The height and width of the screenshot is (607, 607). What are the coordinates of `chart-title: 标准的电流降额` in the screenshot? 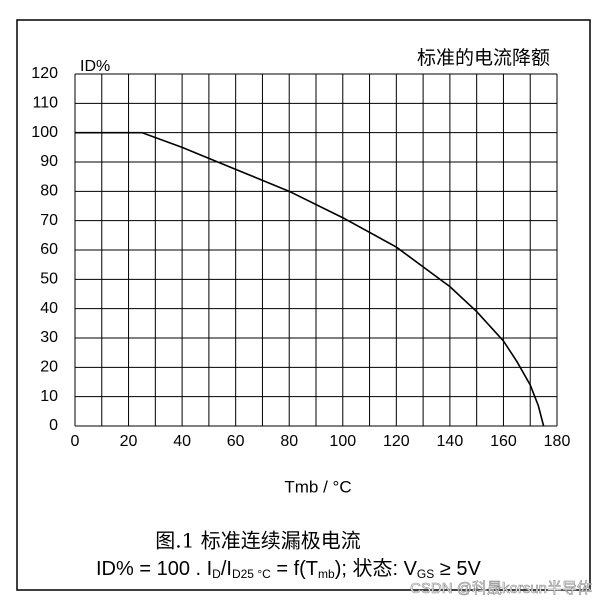 It's located at (483, 58).